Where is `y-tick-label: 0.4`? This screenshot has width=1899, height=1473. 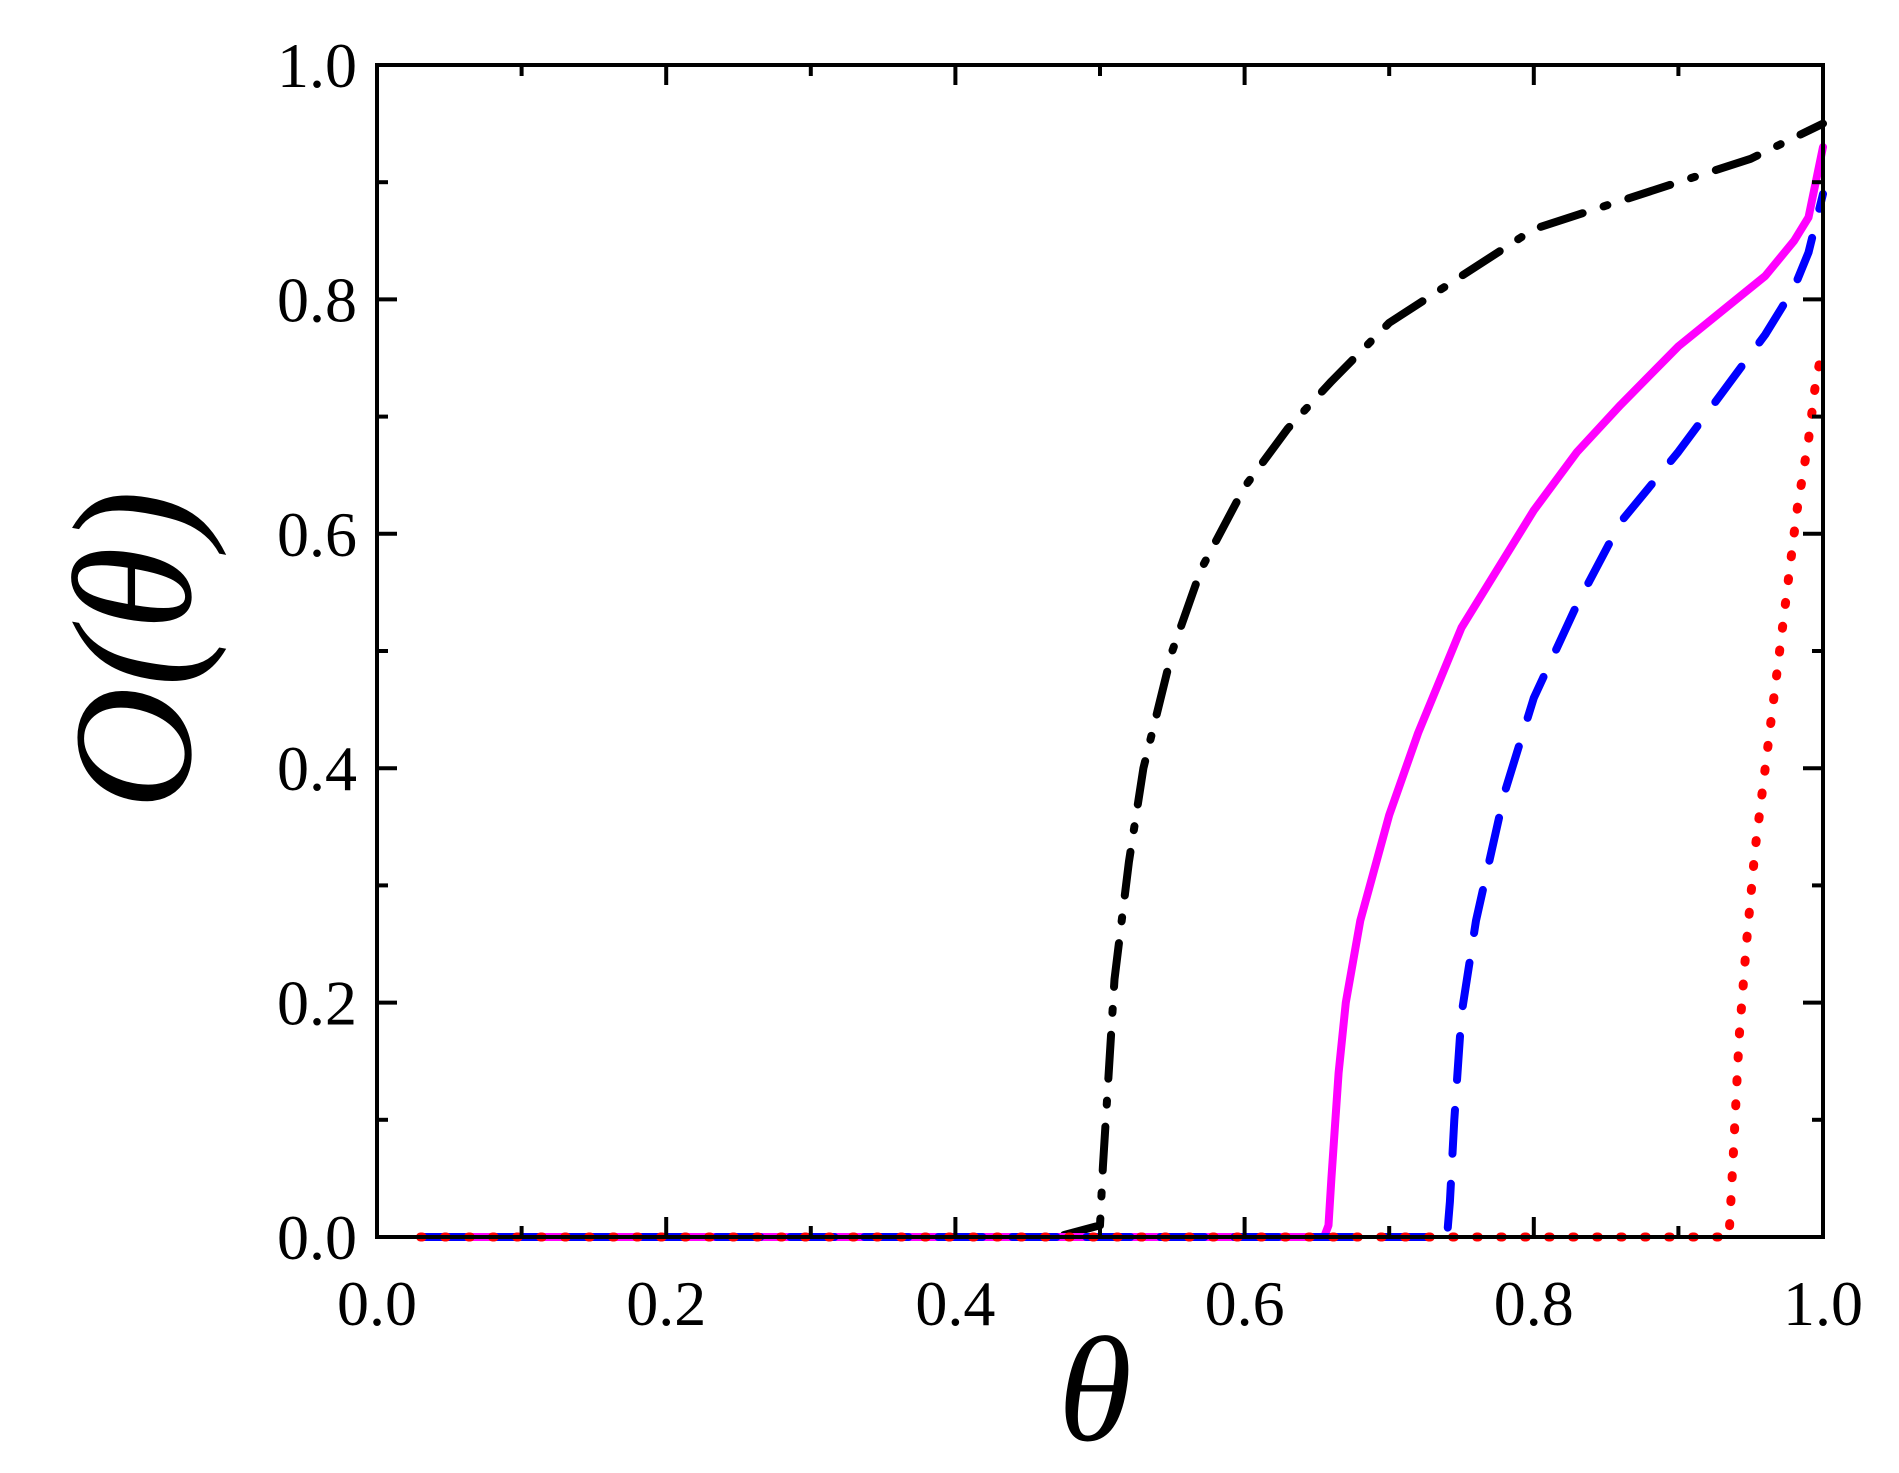
y-tick-label: 0.4 is located at coordinates (317, 768).